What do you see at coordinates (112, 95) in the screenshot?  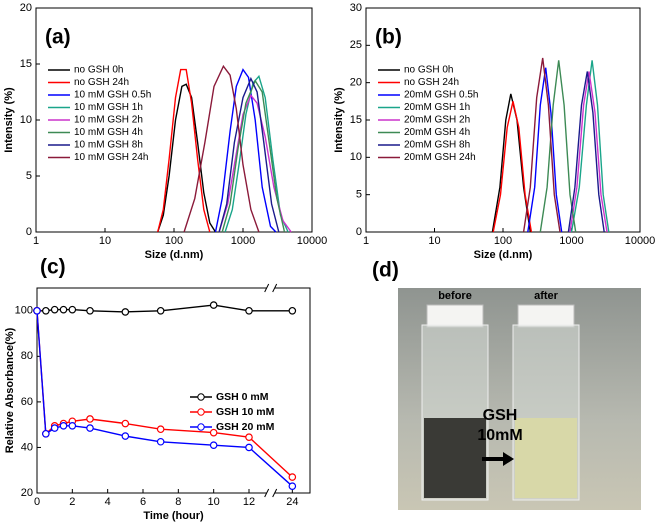 I see `legend-label: 10 mM GSH 0.5h` at bounding box center [112, 95].